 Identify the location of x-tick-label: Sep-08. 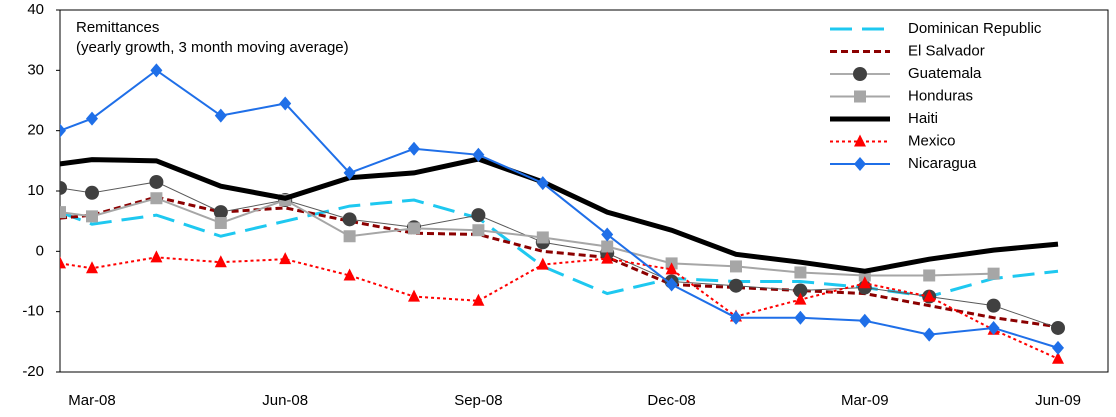
(478, 400).